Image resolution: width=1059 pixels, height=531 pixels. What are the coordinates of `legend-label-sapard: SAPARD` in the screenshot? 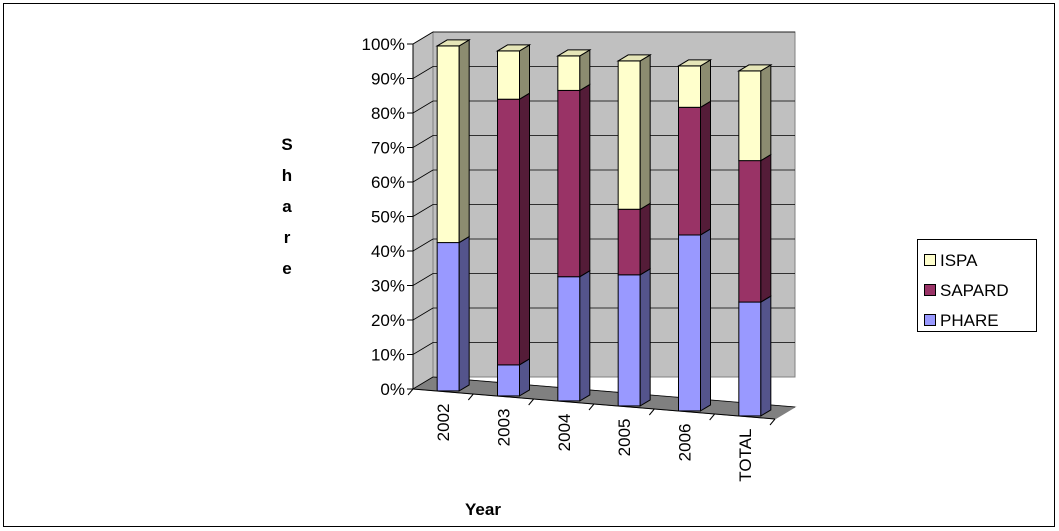 It's located at (974, 290).